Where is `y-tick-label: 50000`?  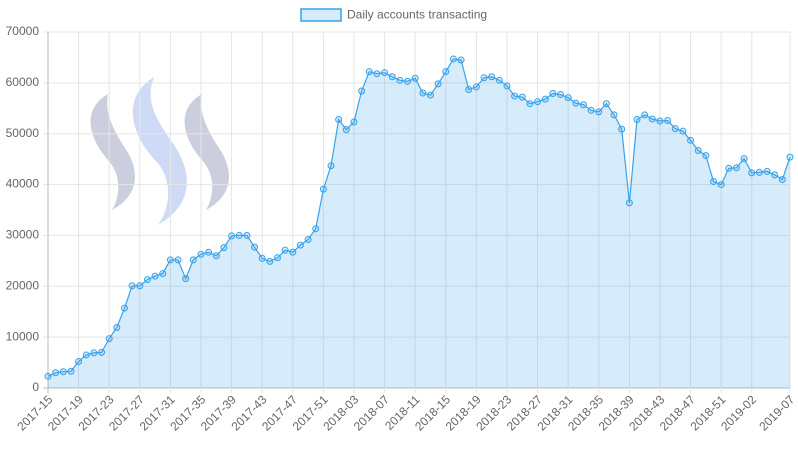 y-tick-label: 50000 is located at coordinates (23, 133).